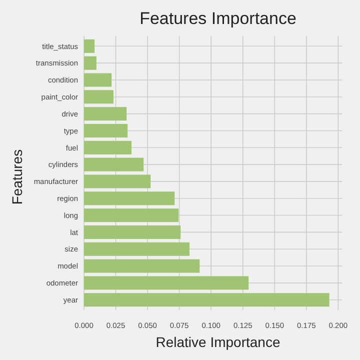 The height and width of the screenshot is (360, 360). I want to click on x-axis-title: Relative Importance, so click(218, 342).